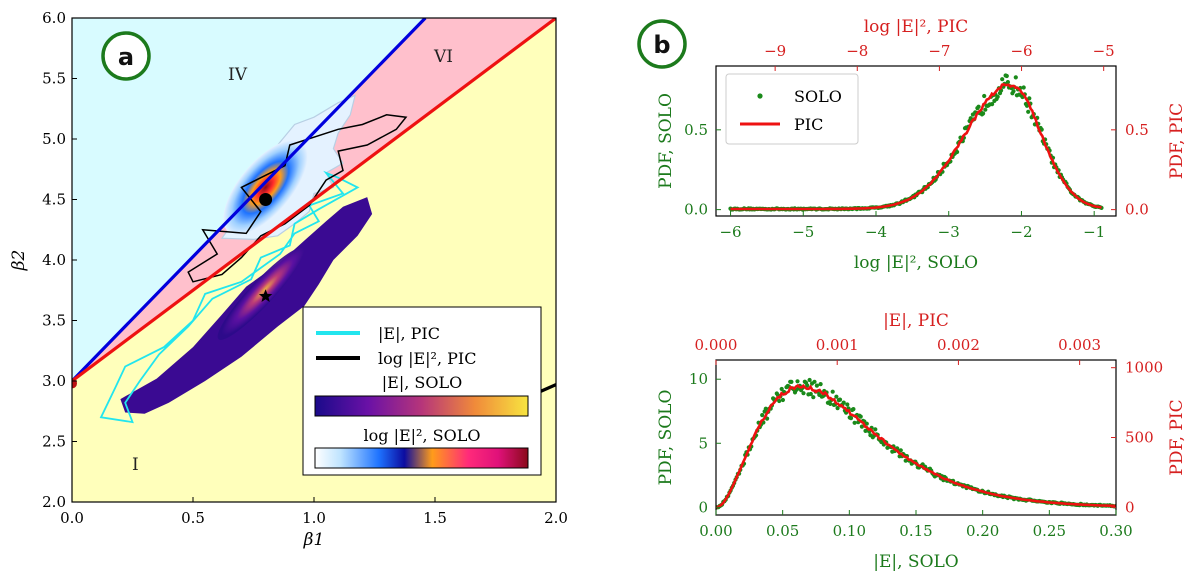  What do you see at coordinates (54, 502) in the screenshot?
I see `a-ytick-0: 2.0` at bounding box center [54, 502].